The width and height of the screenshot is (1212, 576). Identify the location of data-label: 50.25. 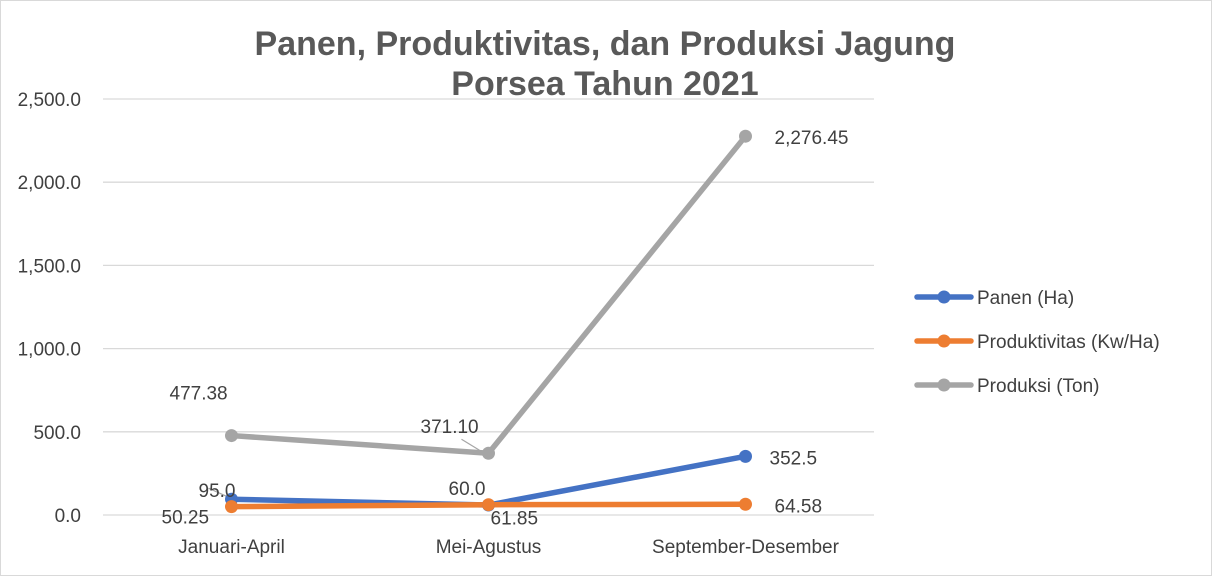
(186, 518).